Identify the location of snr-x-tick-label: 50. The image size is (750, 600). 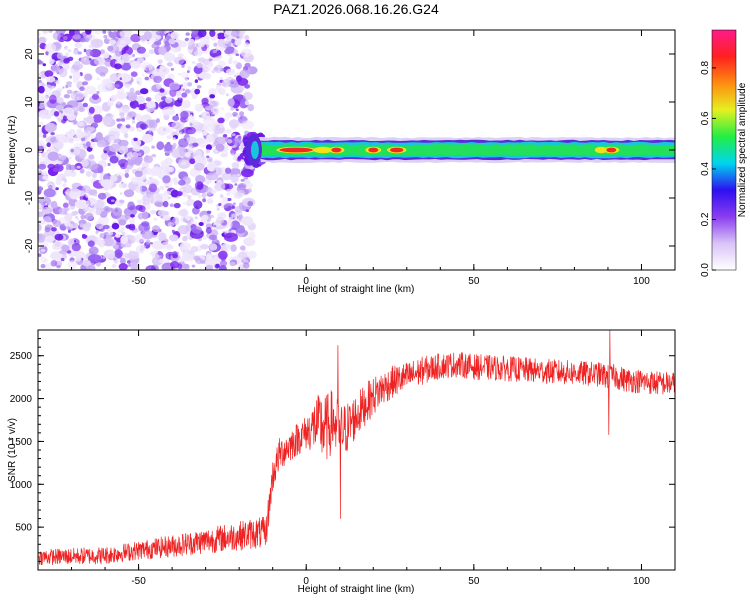
(474, 581).